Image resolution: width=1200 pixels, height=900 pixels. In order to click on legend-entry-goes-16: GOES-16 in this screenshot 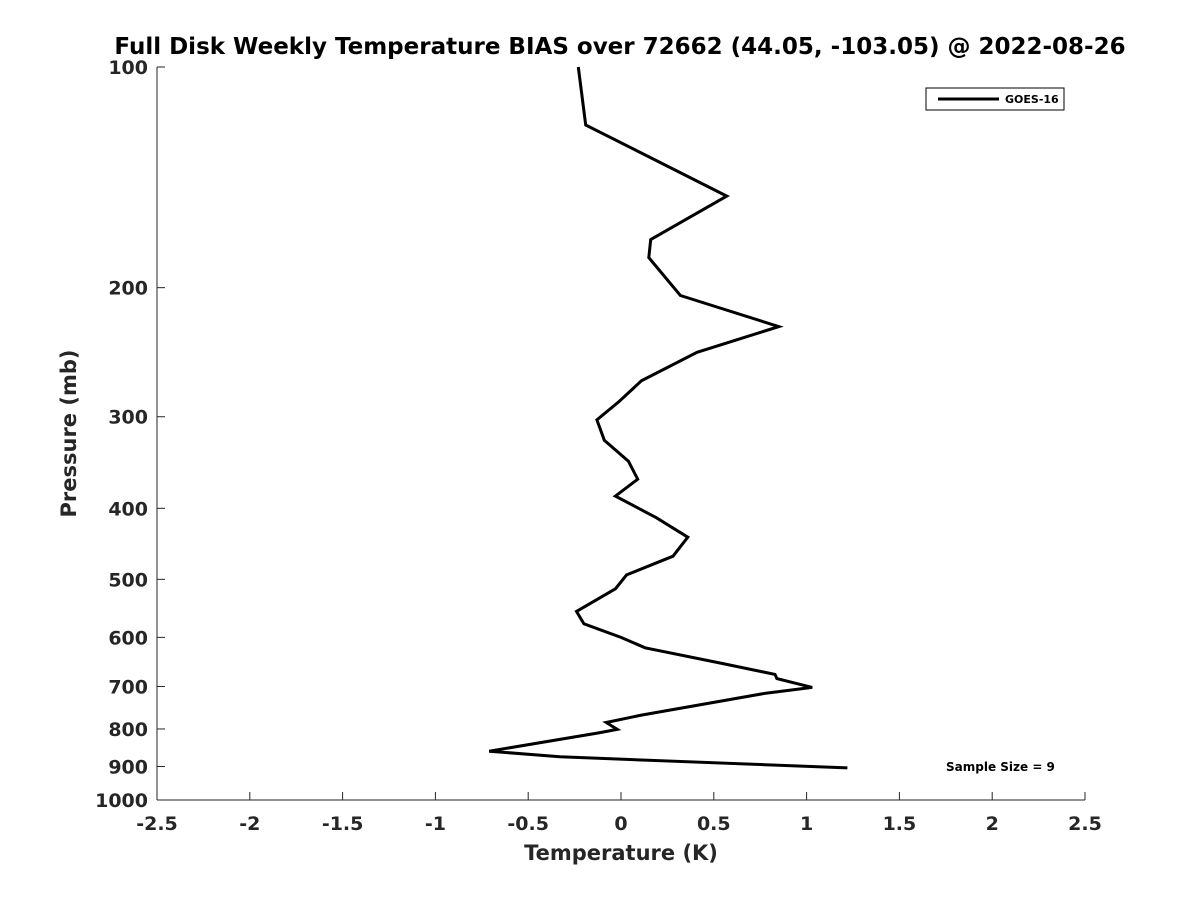, I will do `click(1032, 99)`.